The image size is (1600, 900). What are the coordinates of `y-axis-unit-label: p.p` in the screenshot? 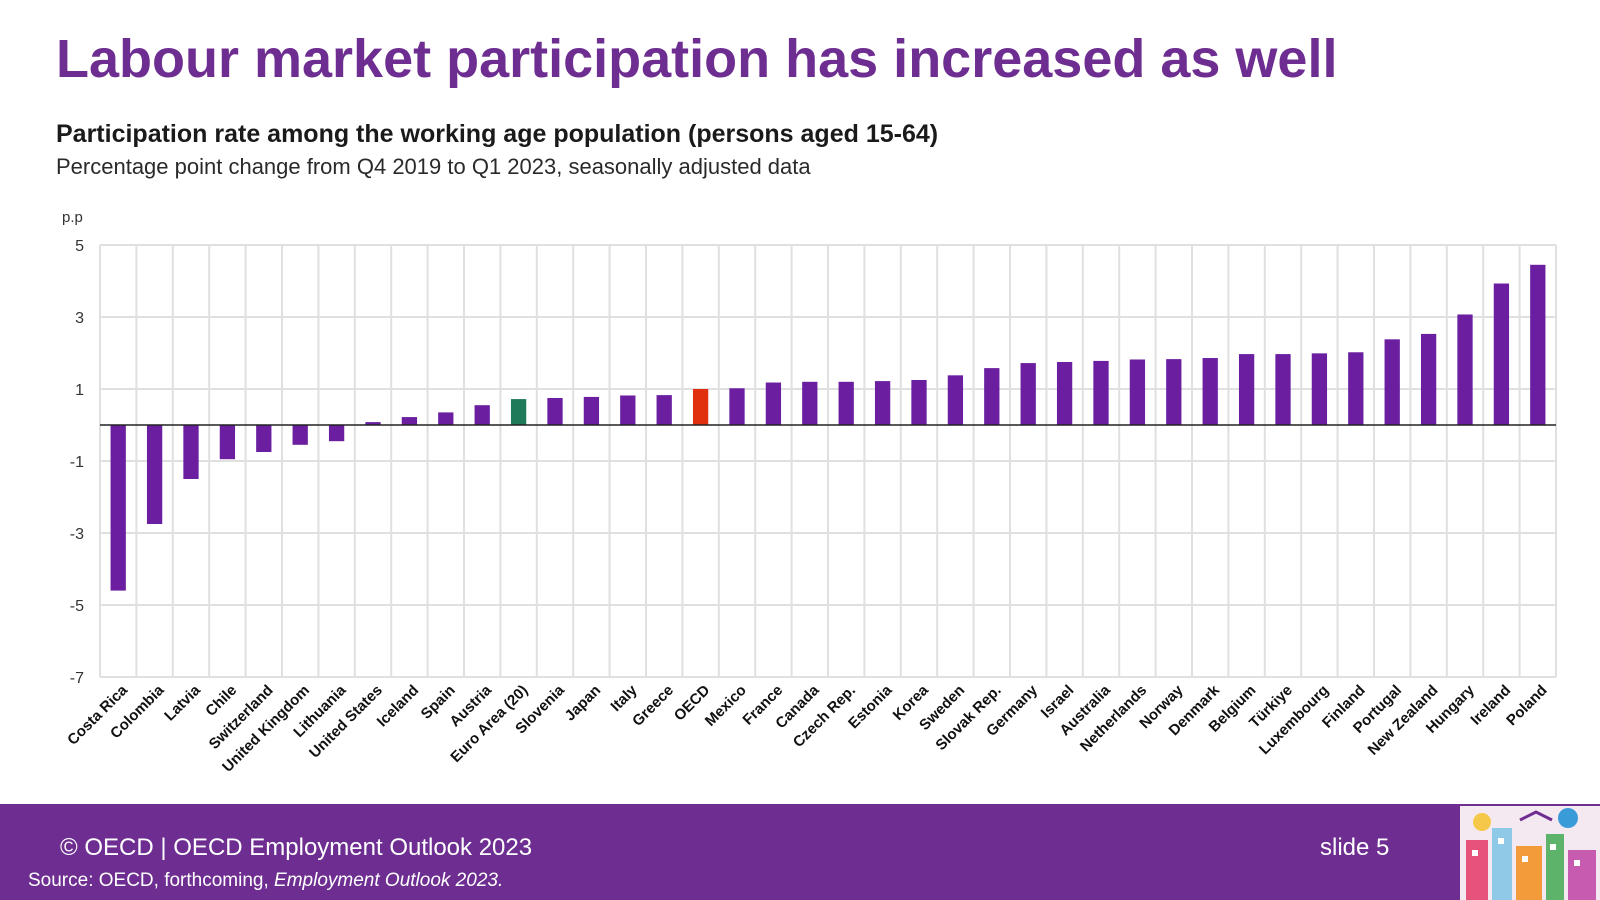 It's located at (72, 217).